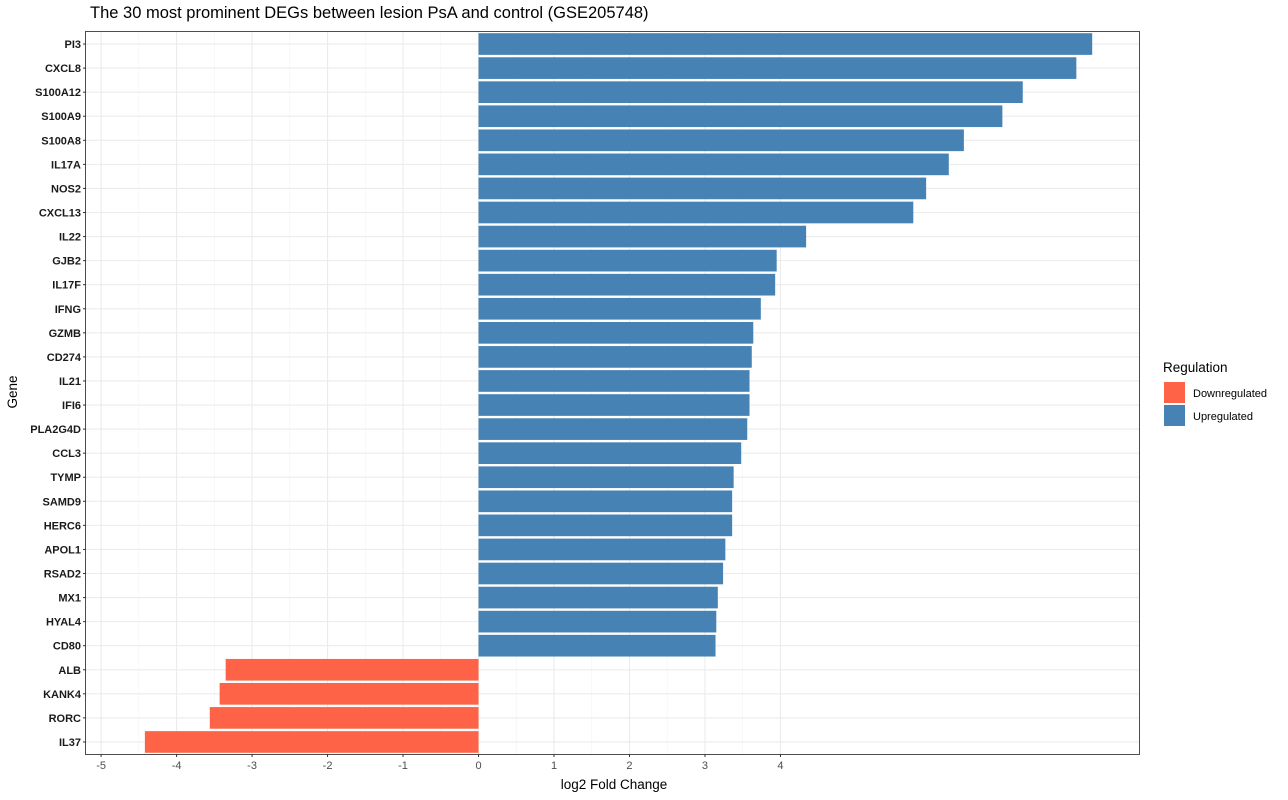  What do you see at coordinates (69, 671) in the screenshot?
I see `y-tick-label: ALB` at bounding box center [69, 671].